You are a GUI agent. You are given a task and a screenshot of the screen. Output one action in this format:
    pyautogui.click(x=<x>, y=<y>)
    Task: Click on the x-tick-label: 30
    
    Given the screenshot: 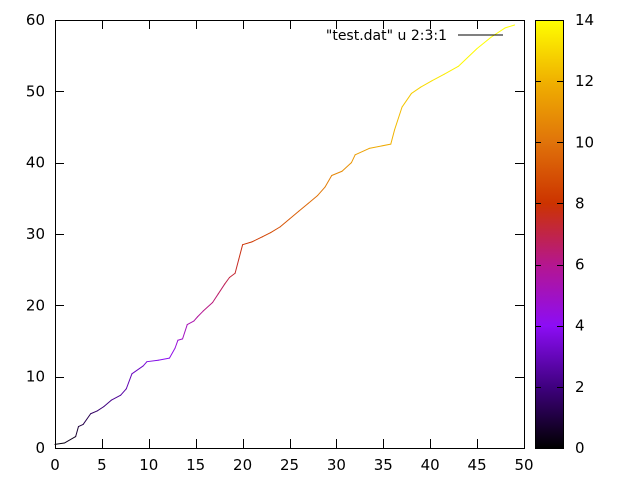 What is the action you would take?
    pyautogui.click(x=336, y=465)
    